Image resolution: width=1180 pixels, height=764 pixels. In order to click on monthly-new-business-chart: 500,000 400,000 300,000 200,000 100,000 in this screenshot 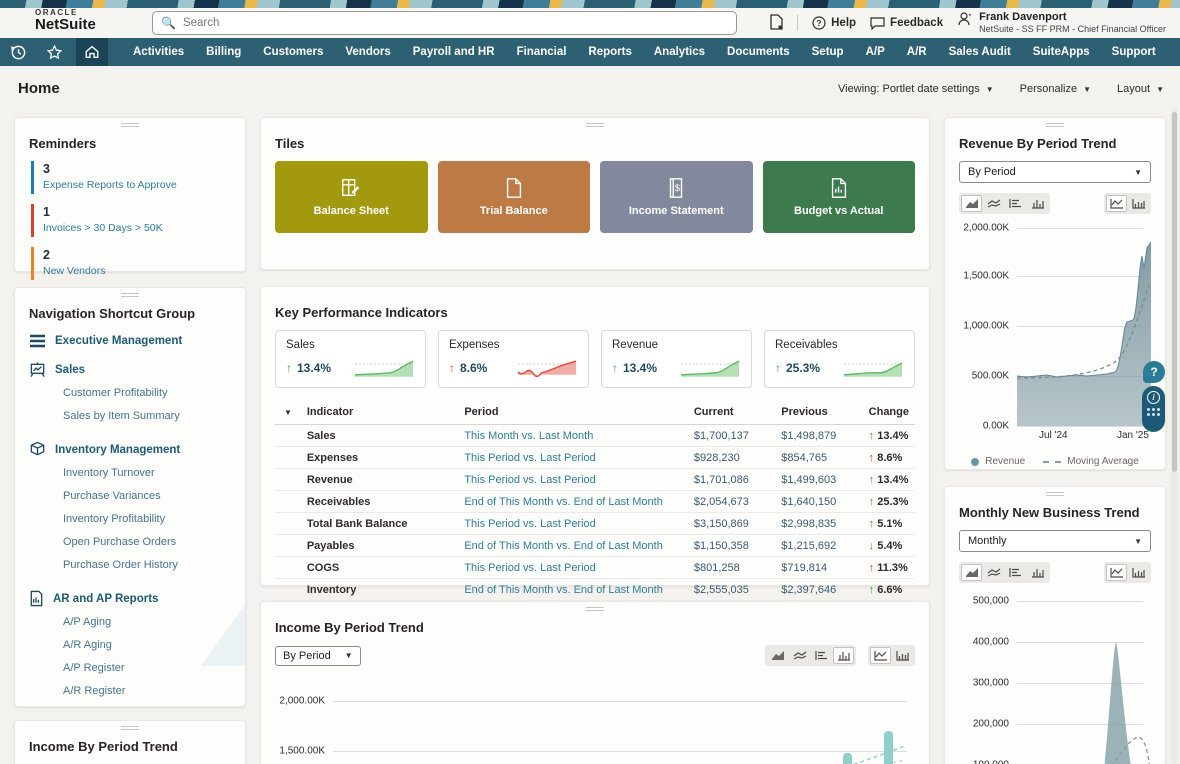, I will do `click(1055, 676)`.